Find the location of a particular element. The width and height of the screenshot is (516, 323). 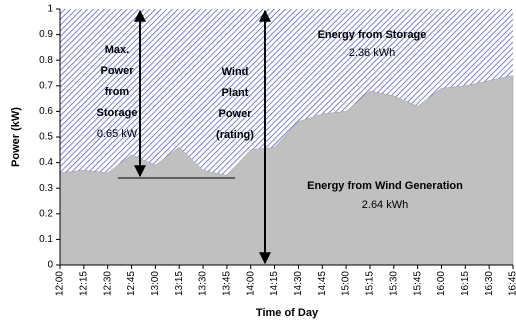

y-tick-label: 1 is located at coordinates (50, 9).